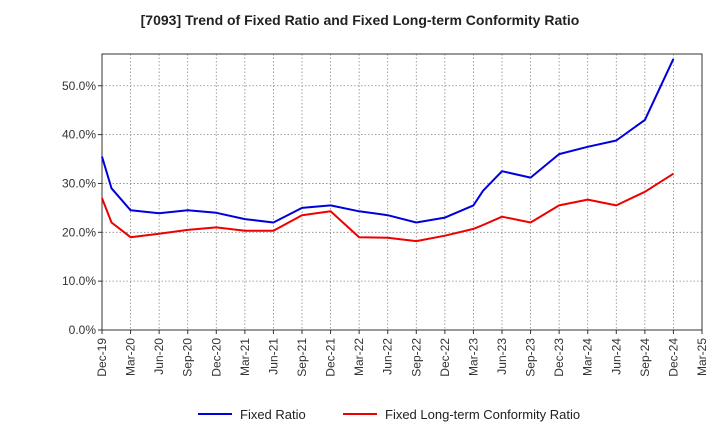 The image size is (720, 440). Describe the element at coordinates (79, 183) in the screenshot. I see `y-tick-label: 30.0%` at that location.